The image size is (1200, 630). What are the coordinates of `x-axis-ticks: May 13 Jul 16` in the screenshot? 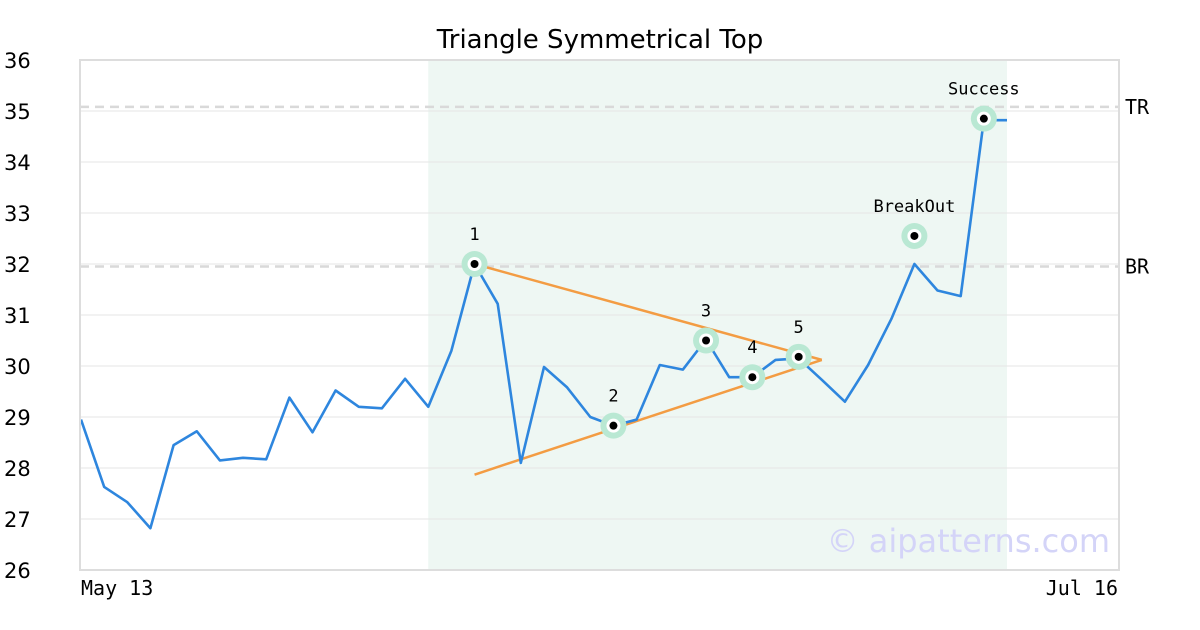 It's located at (599, 588).